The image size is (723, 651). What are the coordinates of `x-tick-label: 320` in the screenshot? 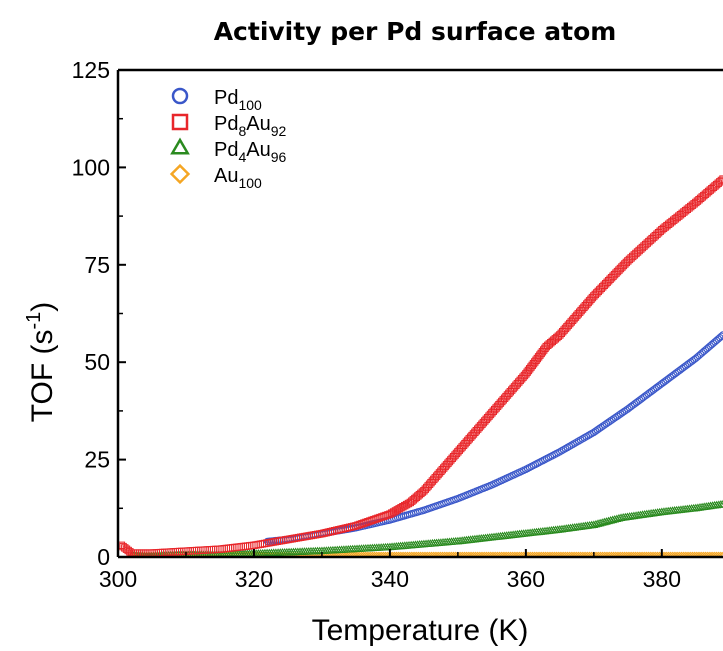 It's located at (254, 579).